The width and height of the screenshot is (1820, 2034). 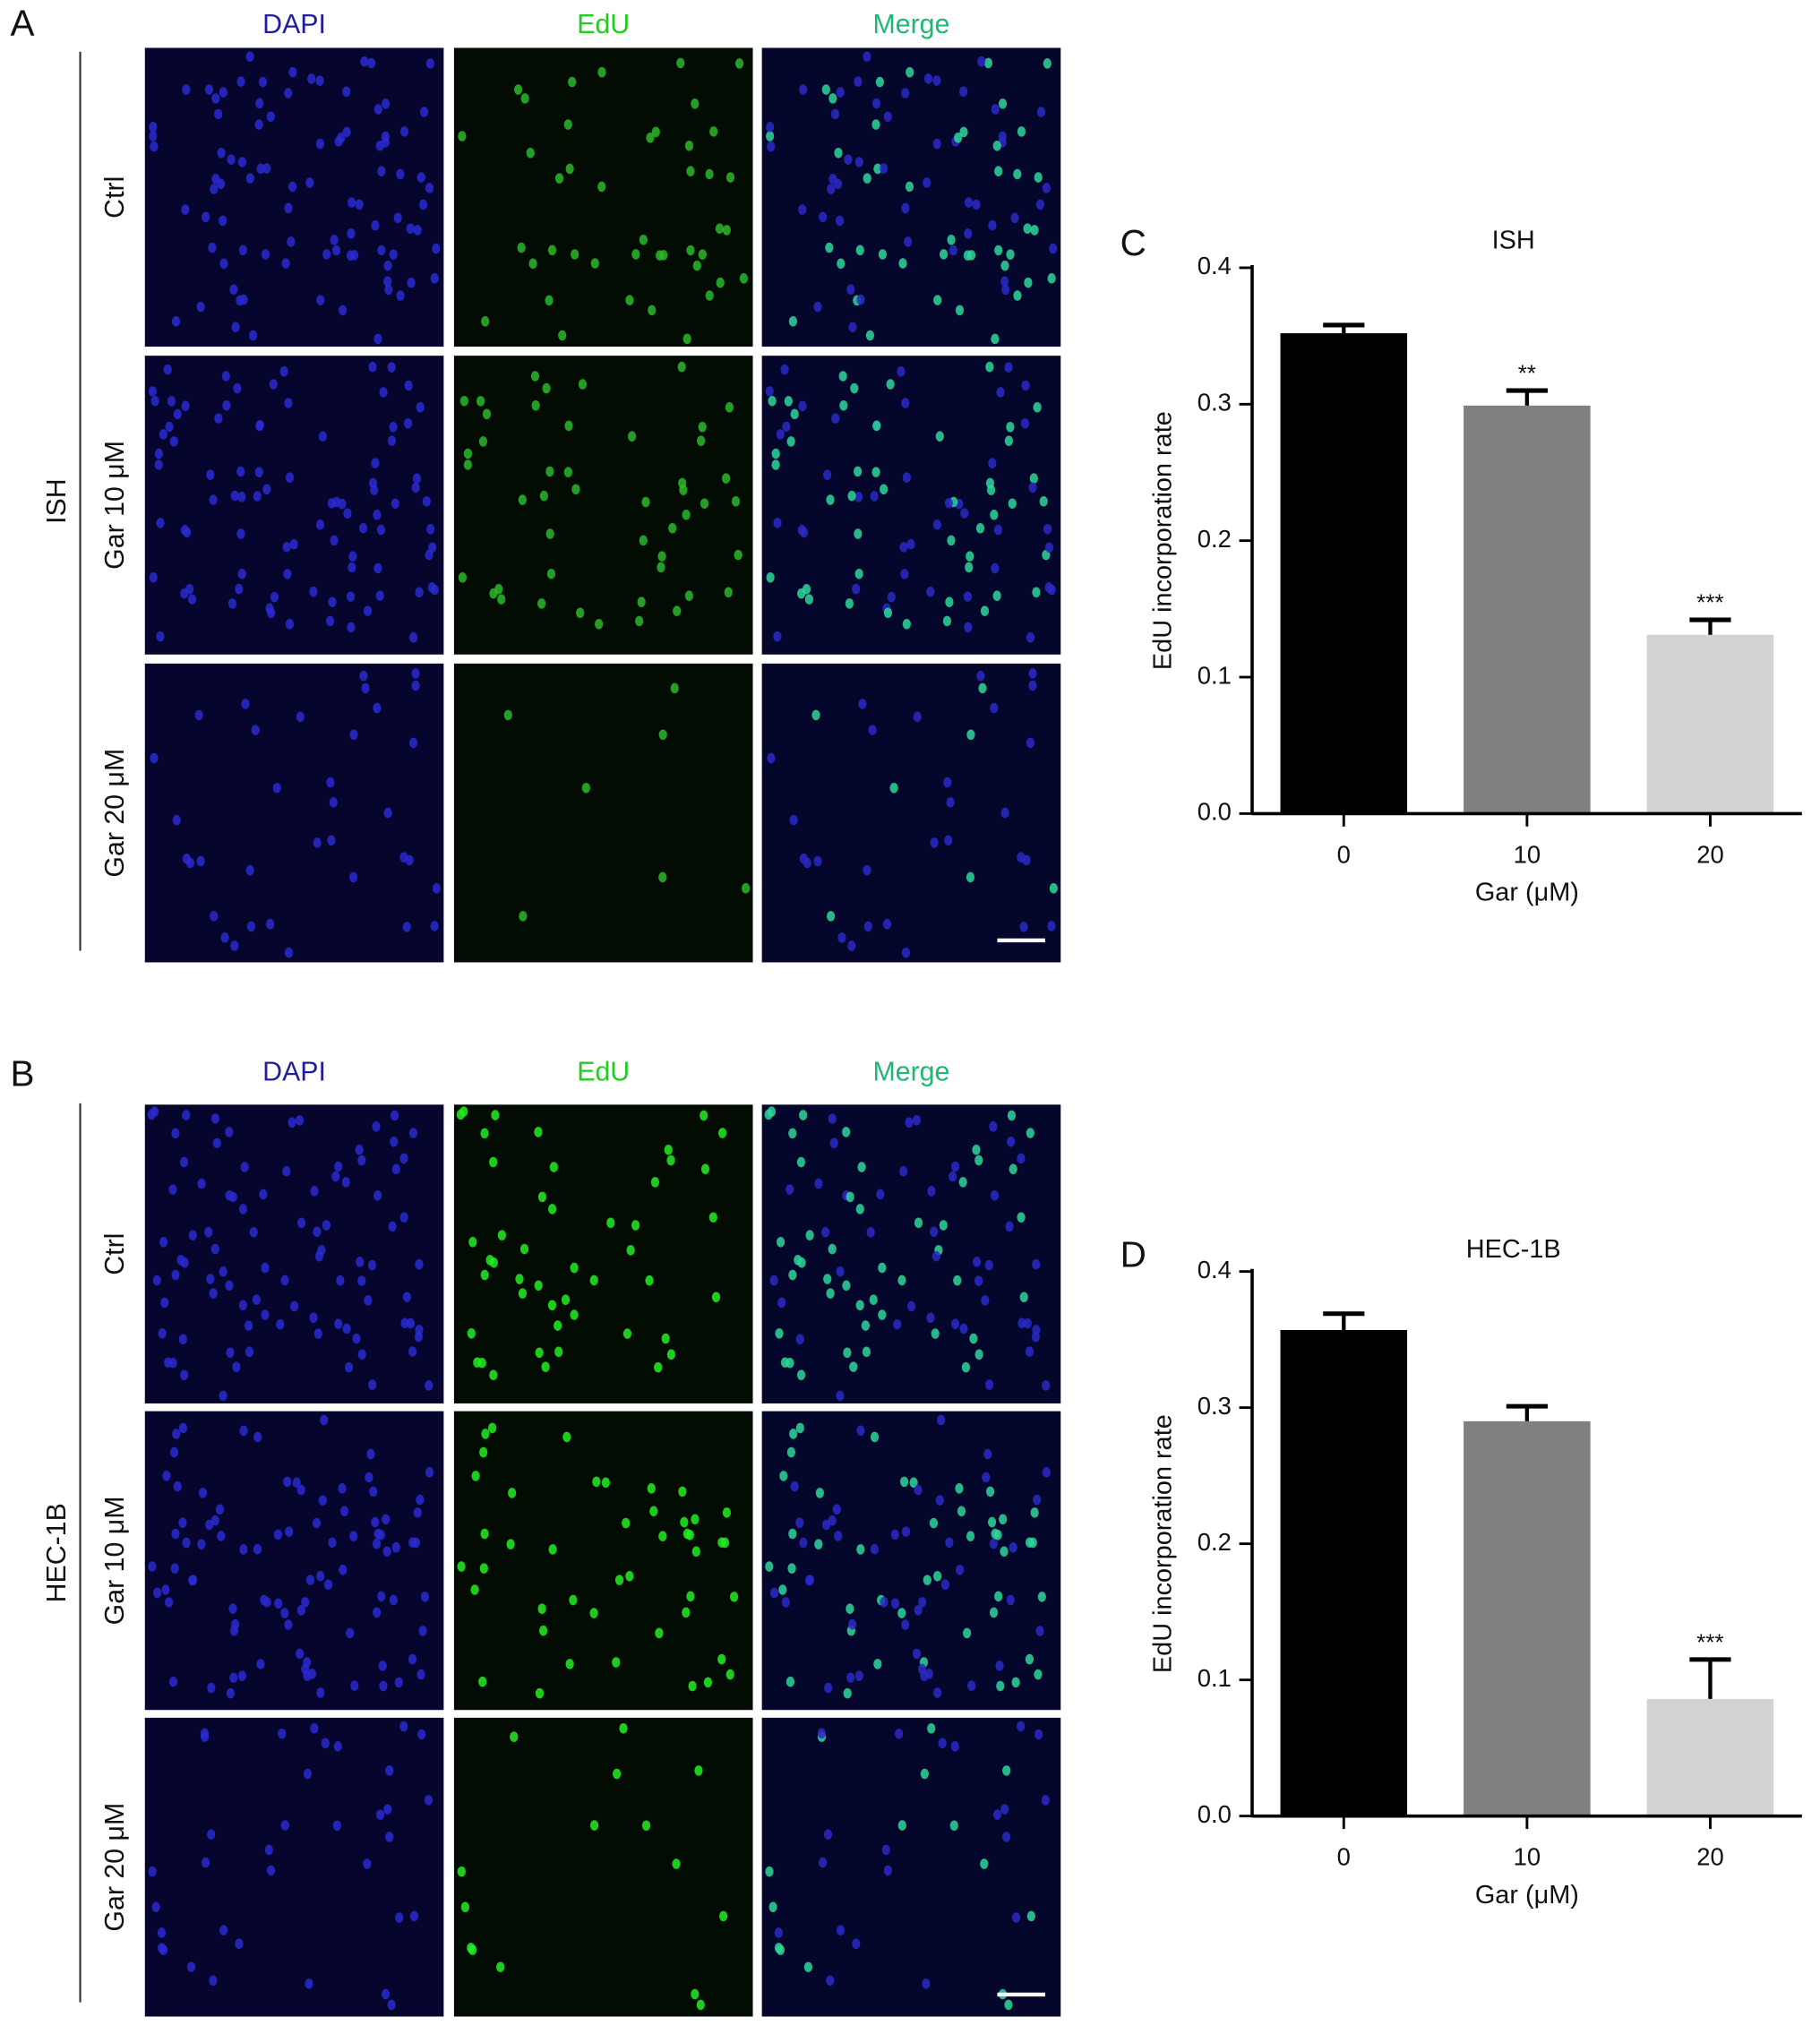 I want to click on significance: ***, so click(x=1709, y=602).